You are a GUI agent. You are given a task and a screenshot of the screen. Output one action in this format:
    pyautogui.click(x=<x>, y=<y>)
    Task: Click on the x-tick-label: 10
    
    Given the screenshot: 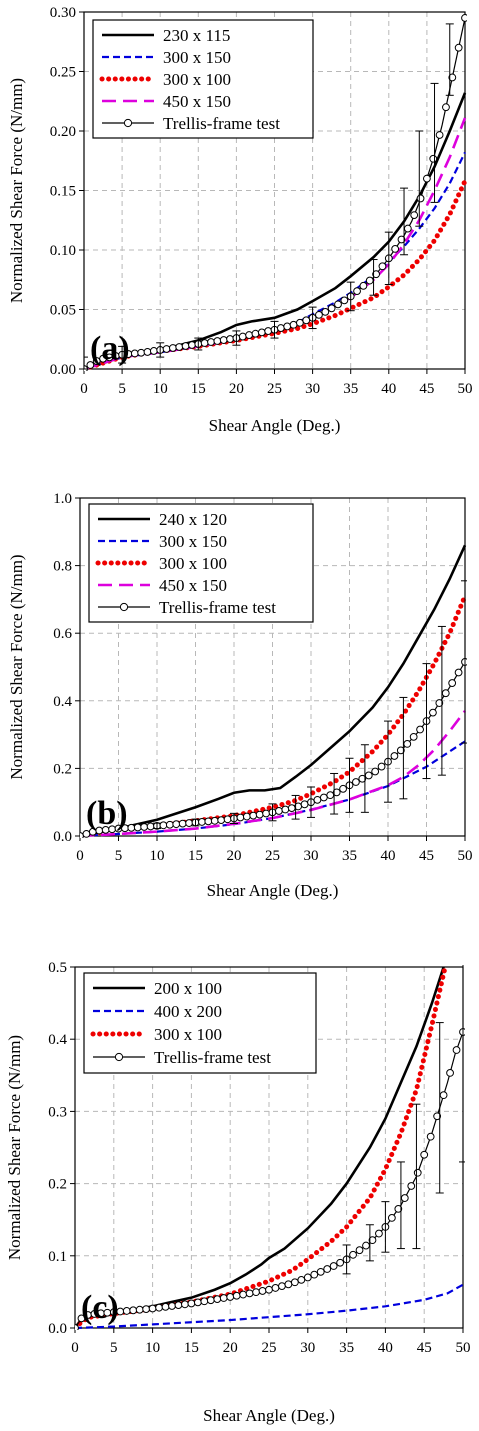 What is the action you would take?
    pyautogui.click(x=157, y=856)
    